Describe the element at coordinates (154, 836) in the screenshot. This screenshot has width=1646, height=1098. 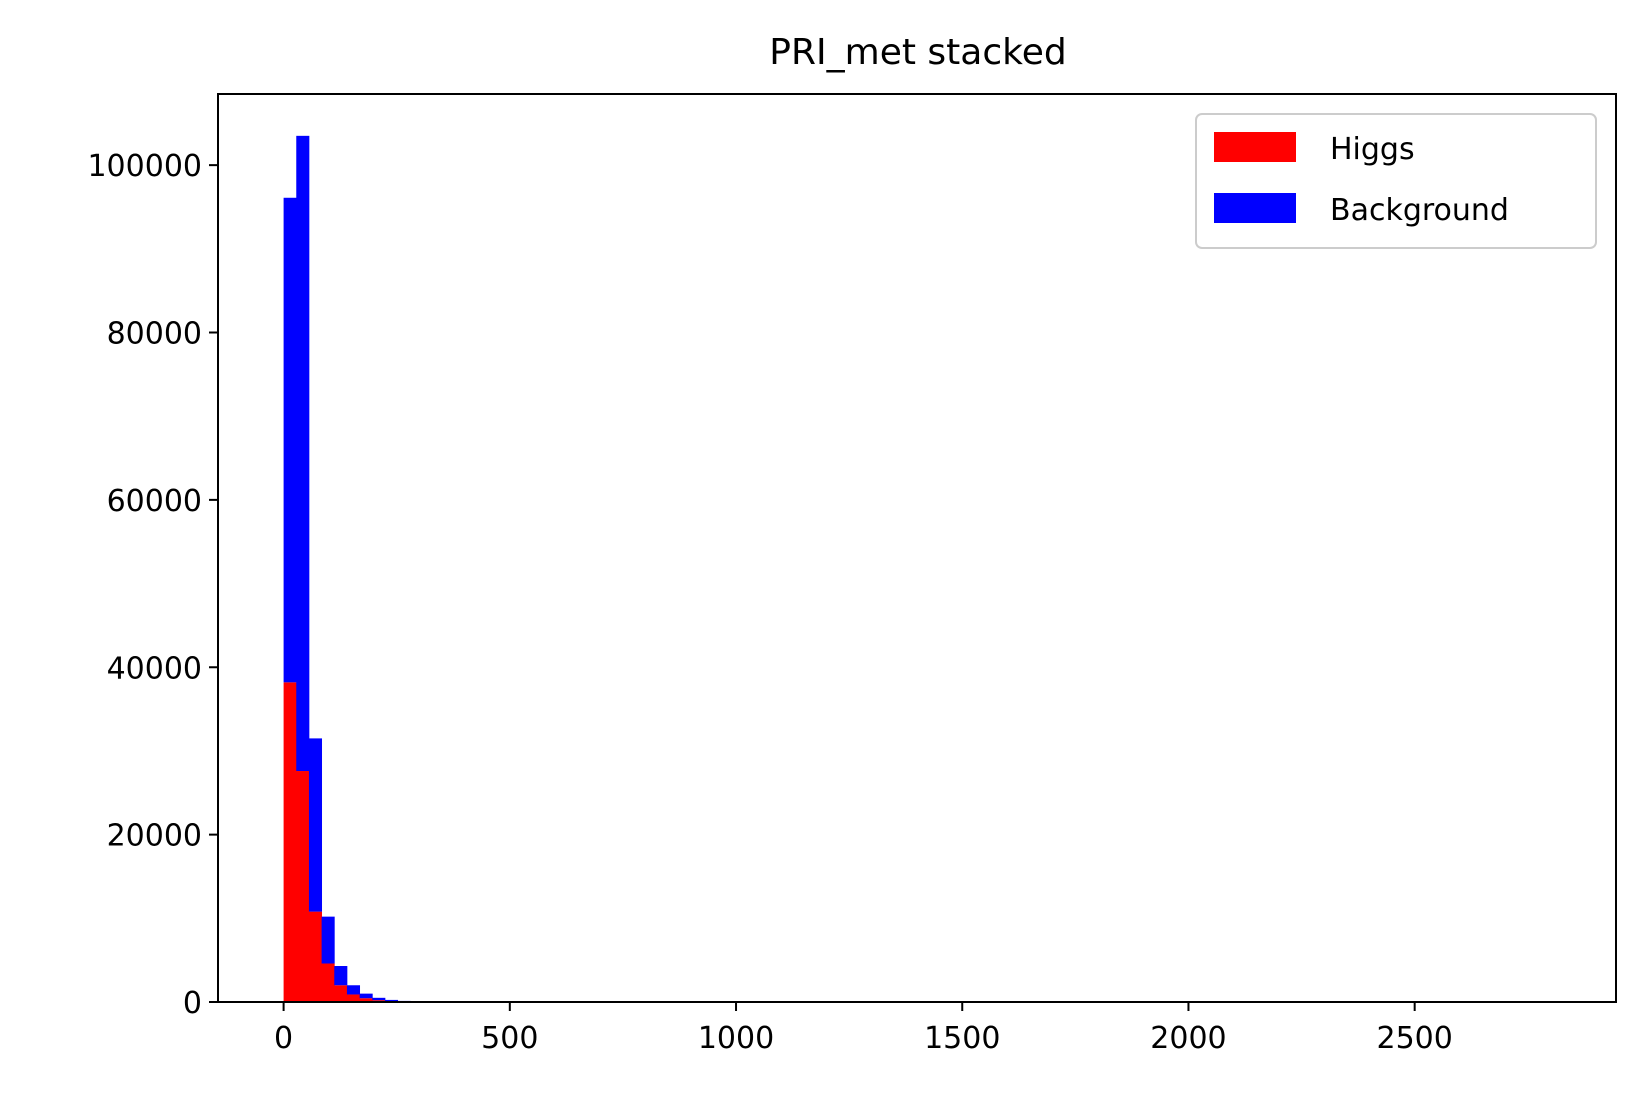
I see `y-tick-label-1: 20000` at that location.